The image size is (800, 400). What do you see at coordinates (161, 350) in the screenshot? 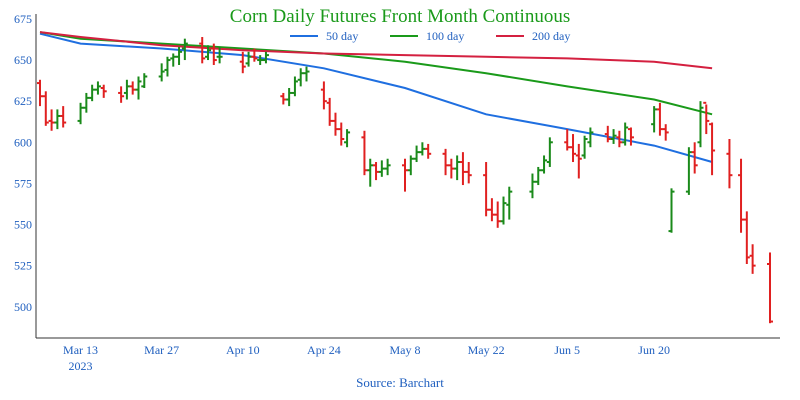
I see `x-tick-label: Mar 27` at bounding box center [161, 350].